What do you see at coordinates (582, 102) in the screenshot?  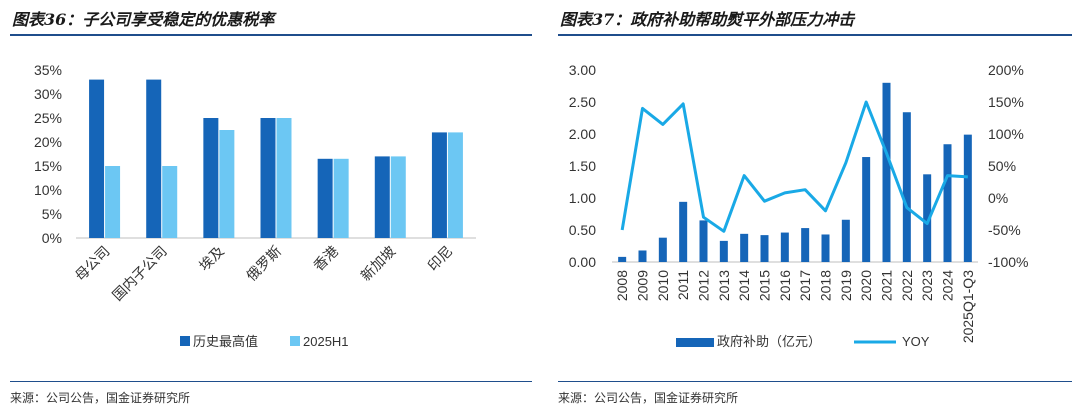 I see `y-tick-label-left: 2.50` at bounding box center [582, 102].